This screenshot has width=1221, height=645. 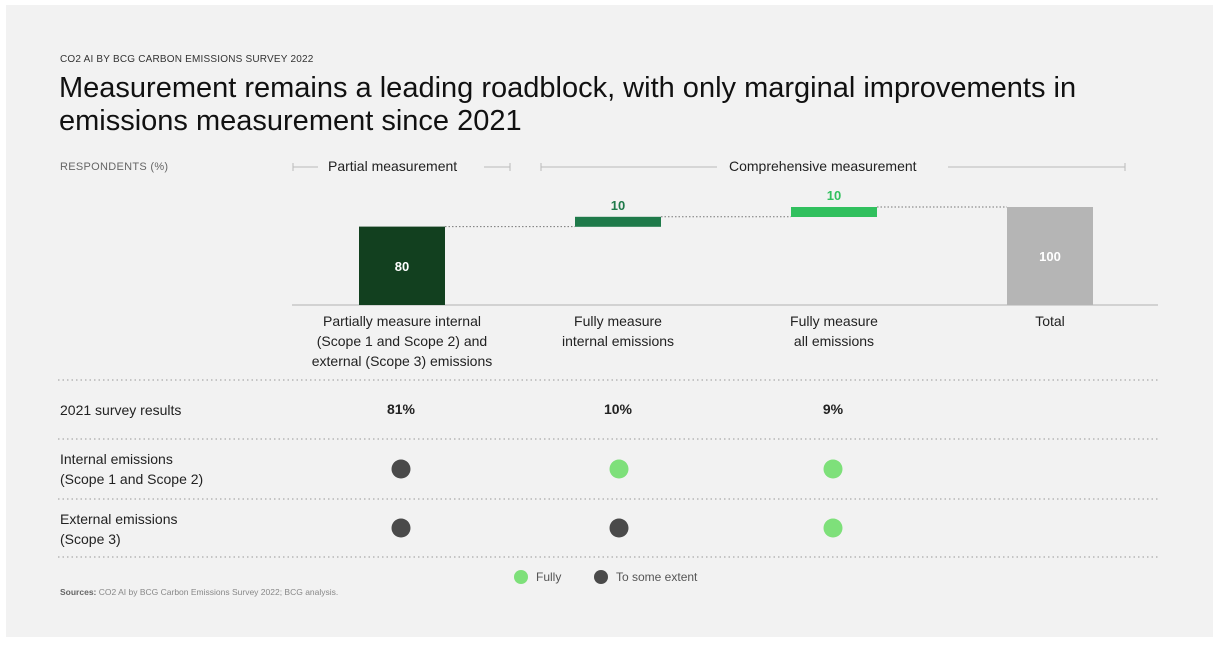 What do you see at coordinates (132, 469) in the screenshot?
I see `row-label-internal: Internal emissions (Scope 1 and Scope 2)` at bounding box center [132, 469].